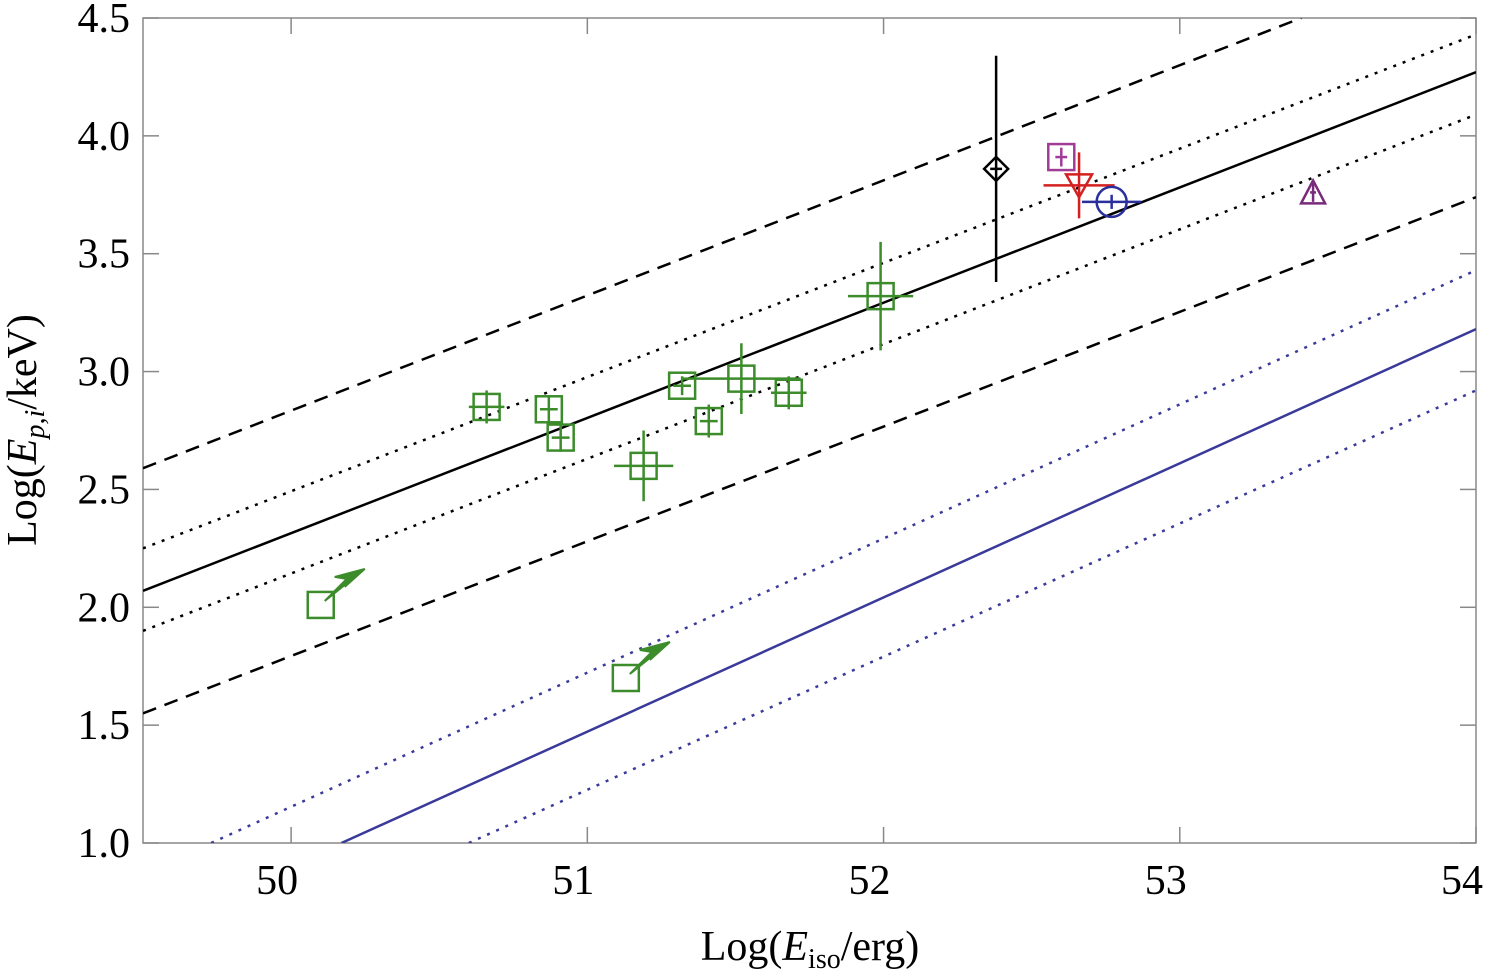  What do you see at coordinates (104, 21) in the screenshot?
I see `y-tick-label: 4.5` at bounding box center [104, 21].